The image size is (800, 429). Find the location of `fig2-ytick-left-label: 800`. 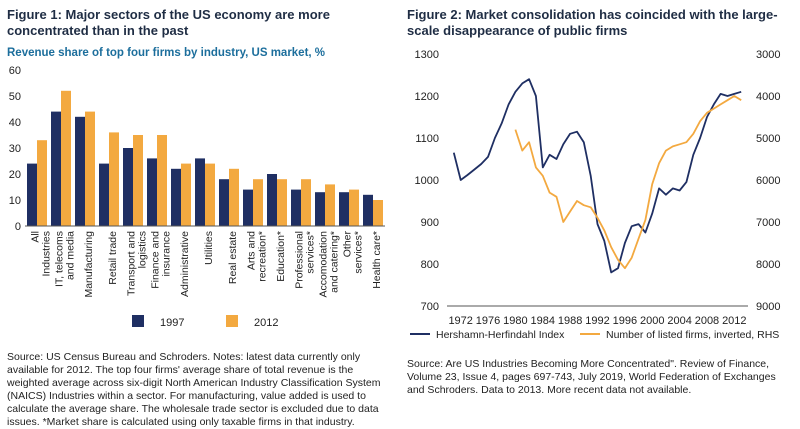

fig2-ytick-left-label: 800 is located at coordinates (430, 265).